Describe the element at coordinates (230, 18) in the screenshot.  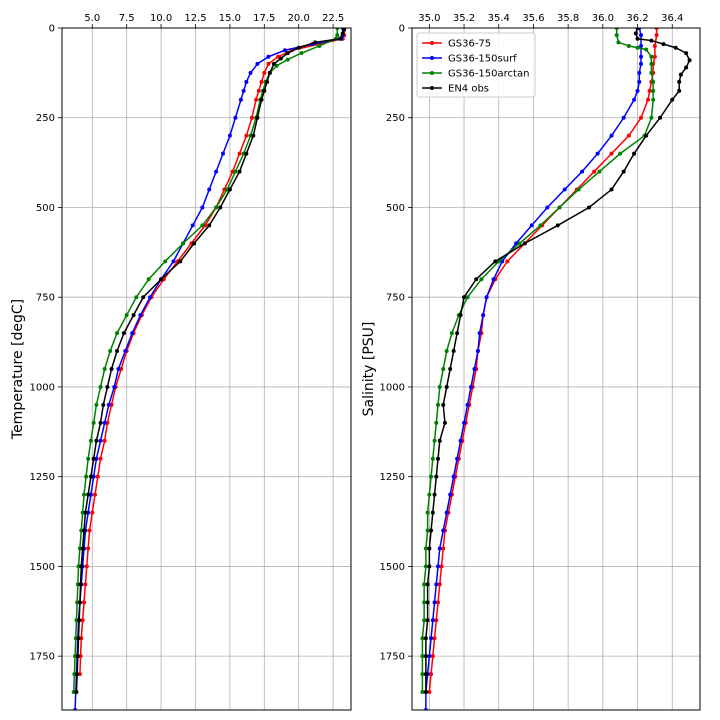
I see `temp-x-tick-label: 15.0` at that location.